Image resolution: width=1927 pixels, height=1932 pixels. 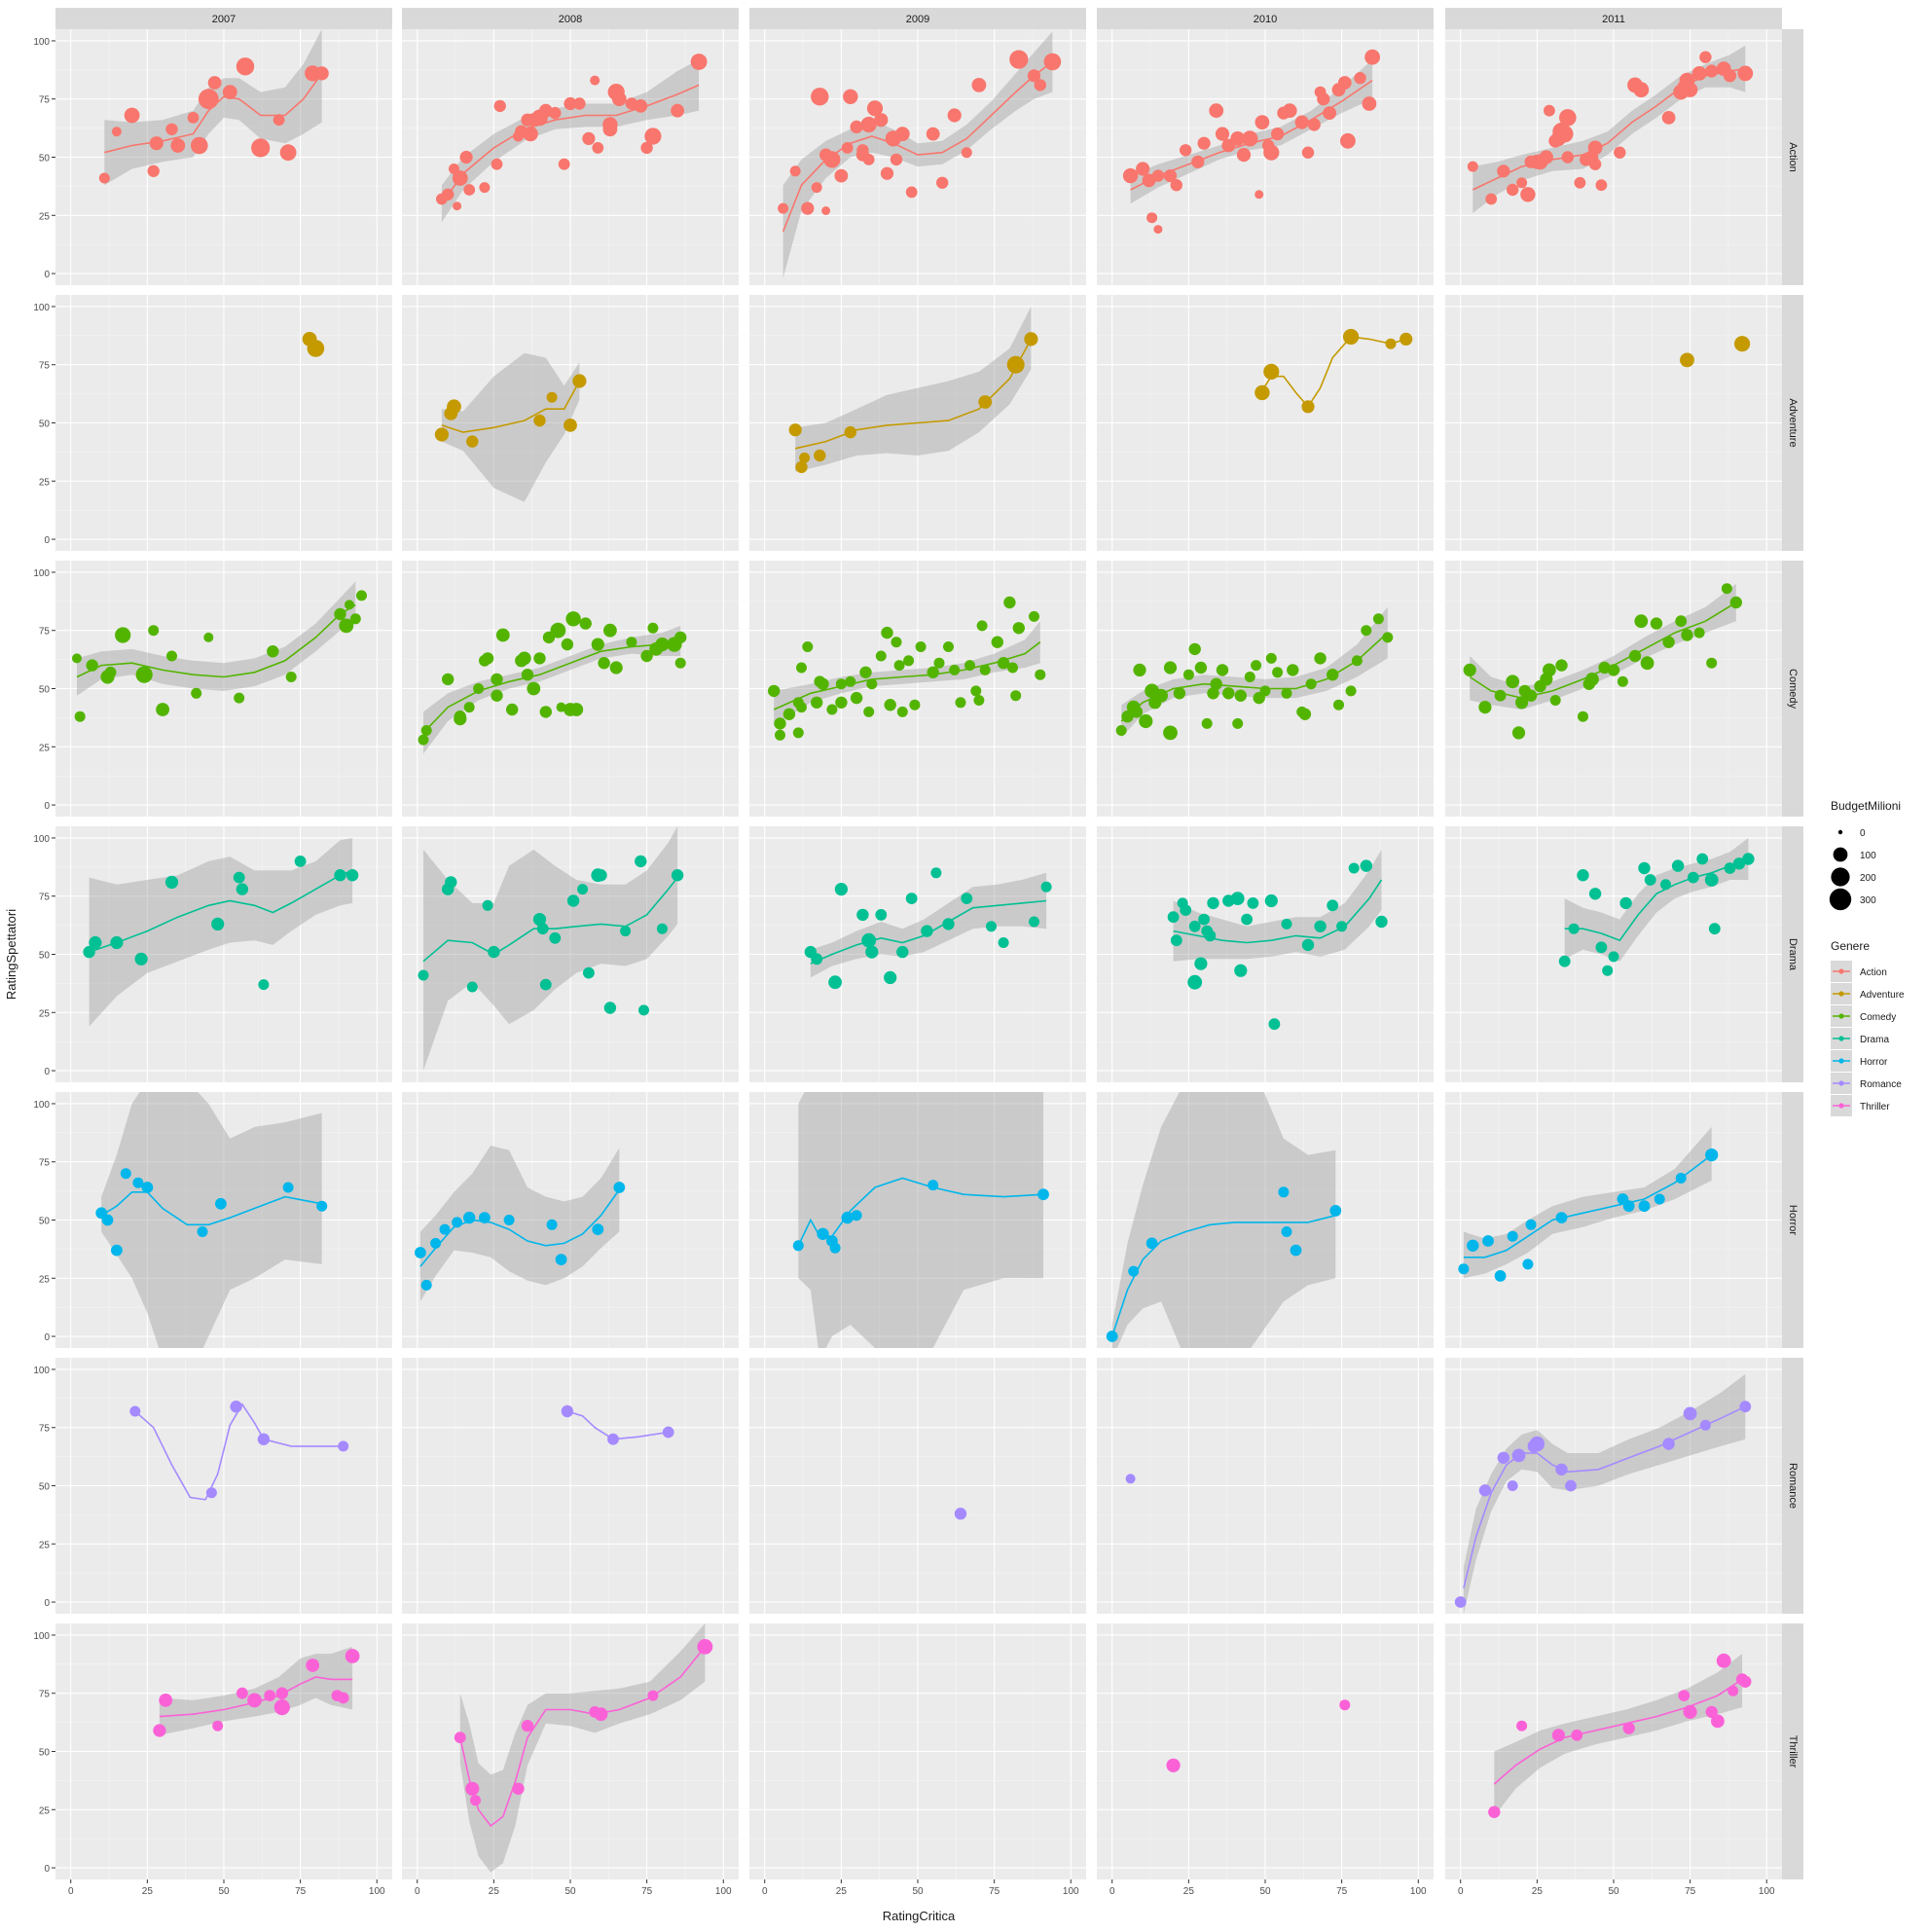 I want to click on color-legend-label: Romance, so click(x=1881, y=1084).